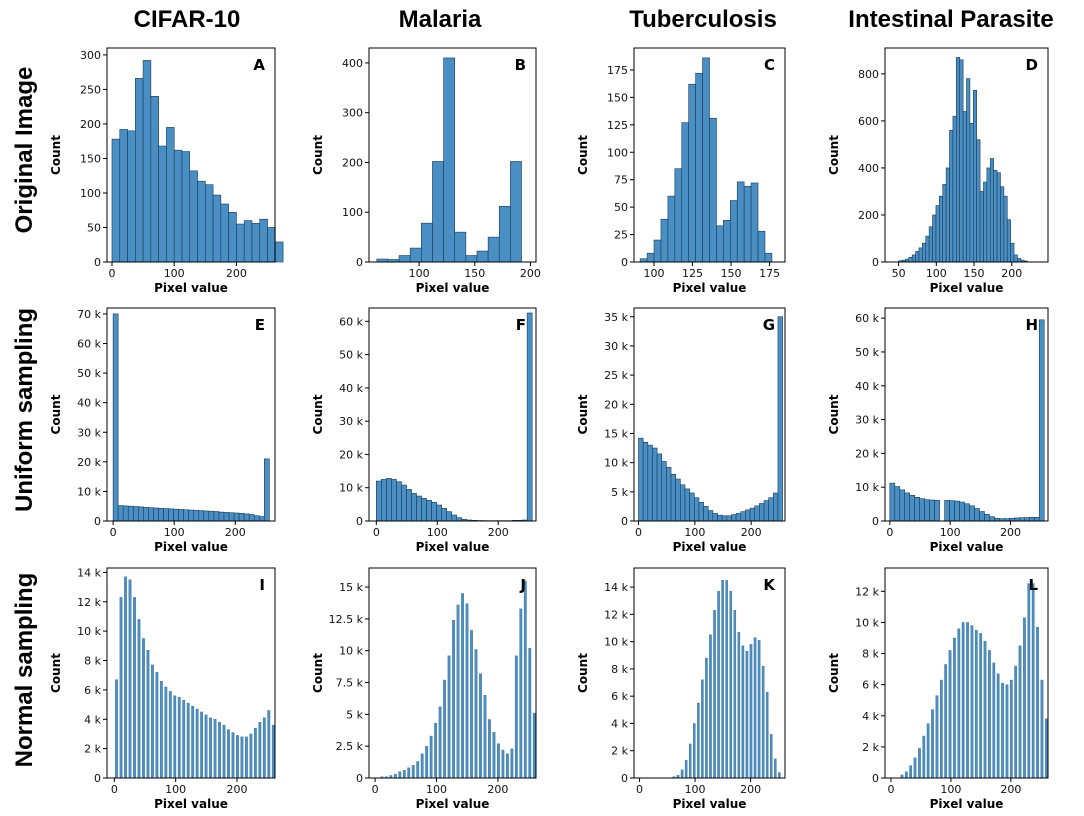 The image size is (1084, 816). Describe the element at coordinates (867, 318) in the screenshot. I see `chart-h-ytick-label-6: 60 k` at that location.